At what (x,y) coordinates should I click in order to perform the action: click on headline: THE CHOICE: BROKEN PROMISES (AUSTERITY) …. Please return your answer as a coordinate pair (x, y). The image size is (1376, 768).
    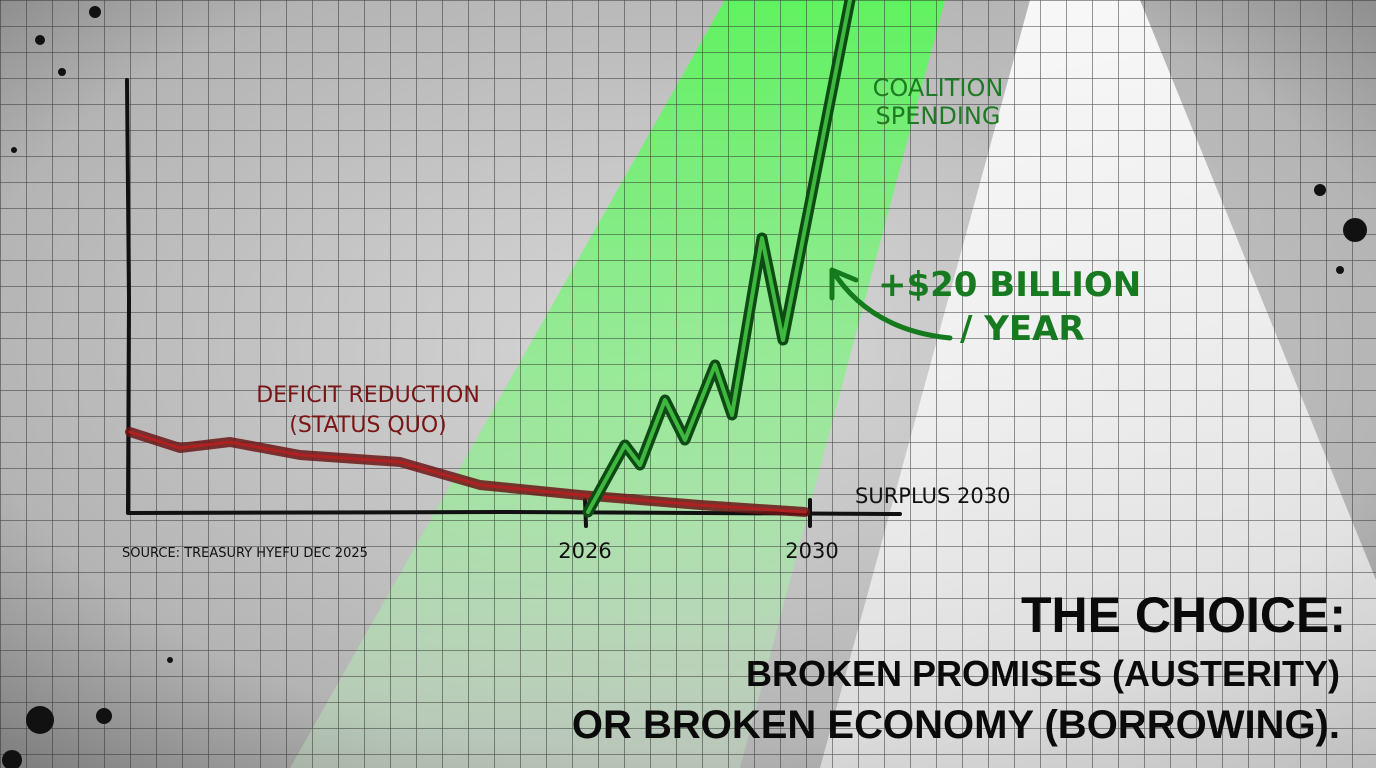
    Looking at the image, I should click on (959, 667).